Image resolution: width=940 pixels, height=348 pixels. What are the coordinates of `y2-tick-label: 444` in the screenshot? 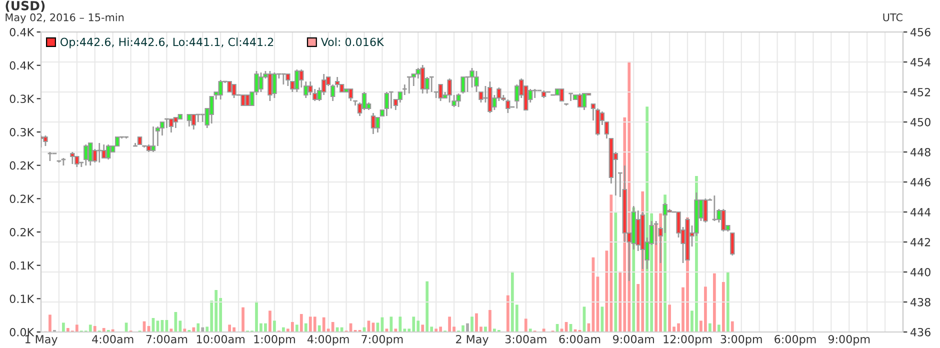 It's located at (920, 212).